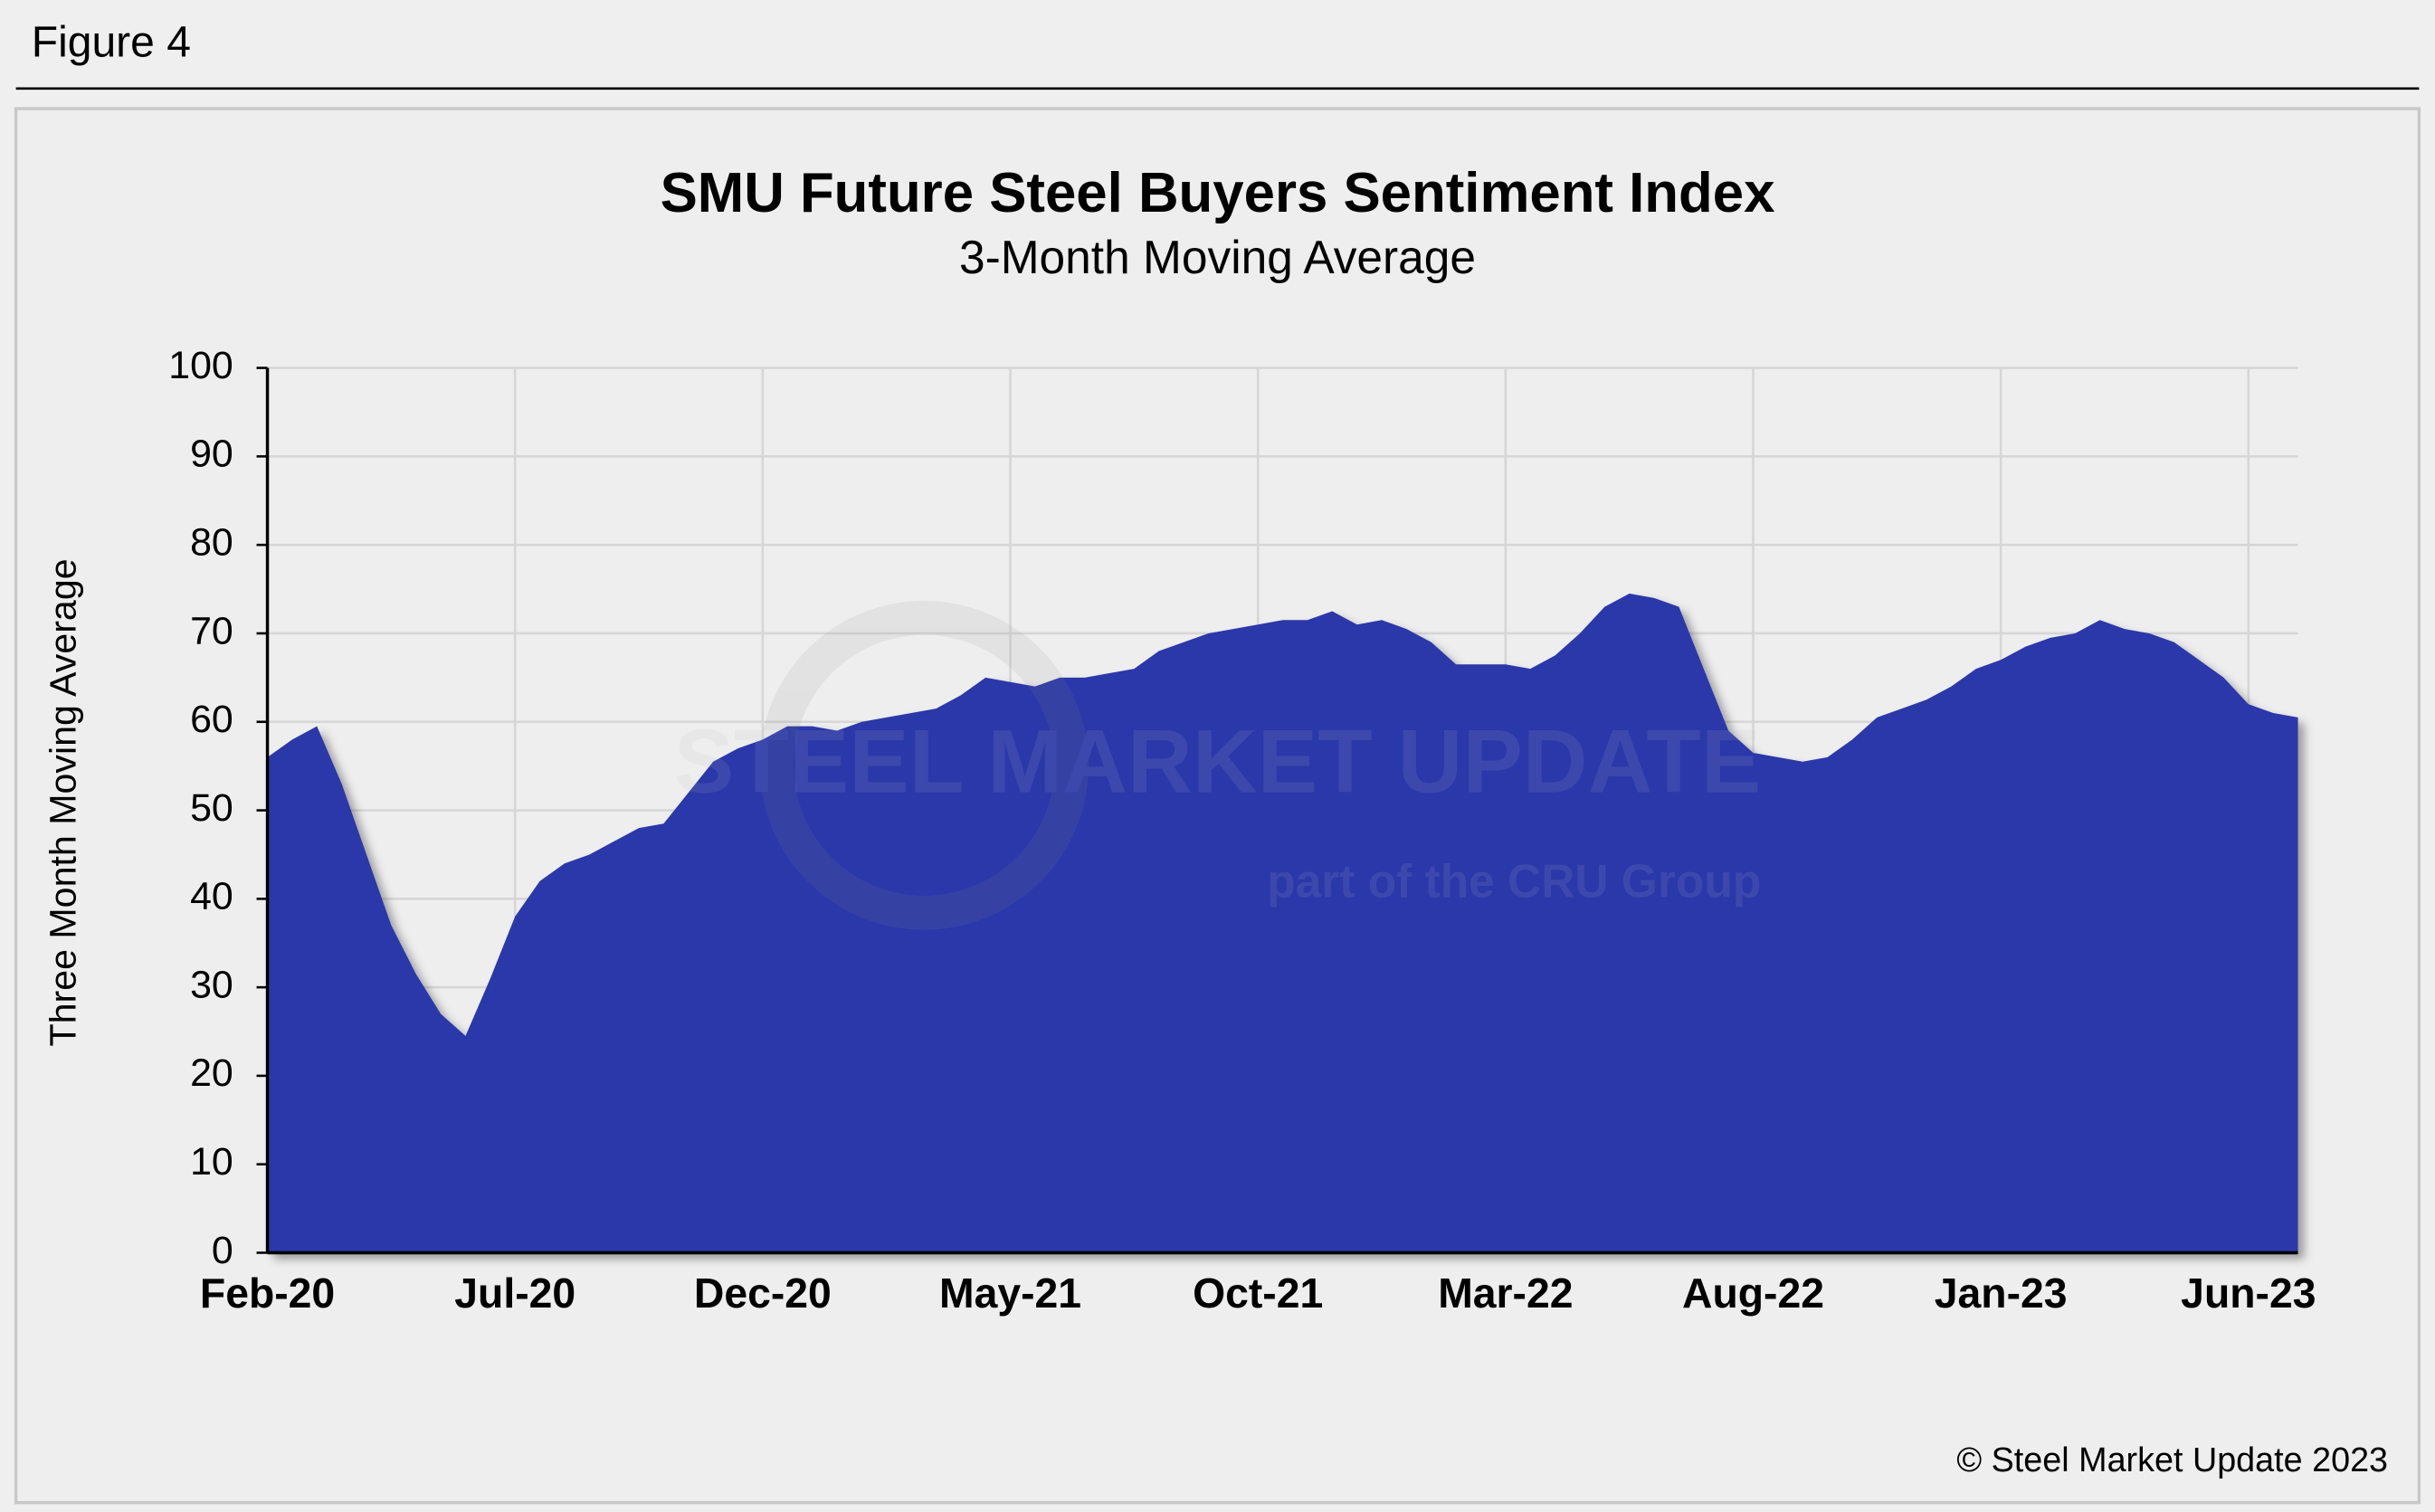 Image resolution: width=2435 pixels, height=1512 pixels. Describe the element at coordinates (2172, 1460) in the screenshot. I see `copyright: © Steel Market Update 2023` at that location.